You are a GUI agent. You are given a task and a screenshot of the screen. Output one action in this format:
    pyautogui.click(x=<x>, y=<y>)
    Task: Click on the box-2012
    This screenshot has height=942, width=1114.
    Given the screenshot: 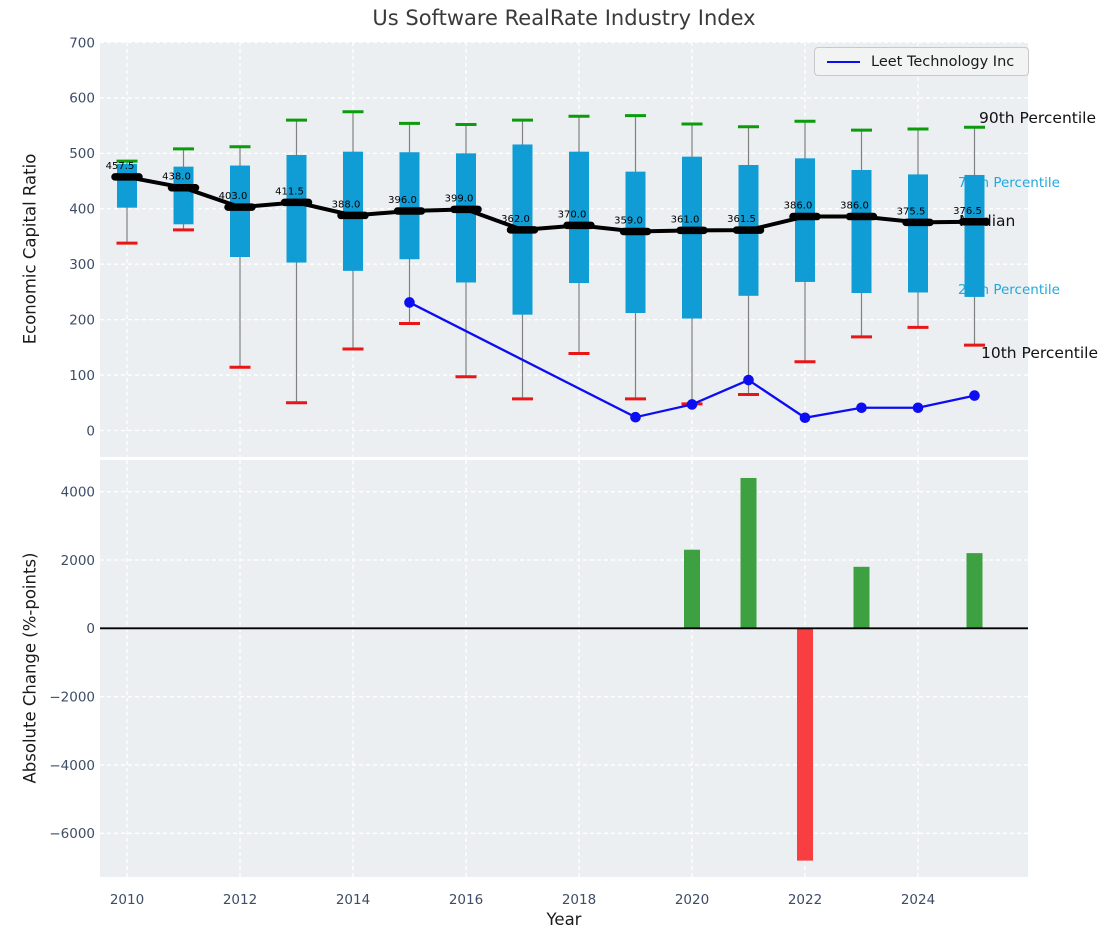 What is the action you would take?
    pyautogui.click(x=240, y=211)
    